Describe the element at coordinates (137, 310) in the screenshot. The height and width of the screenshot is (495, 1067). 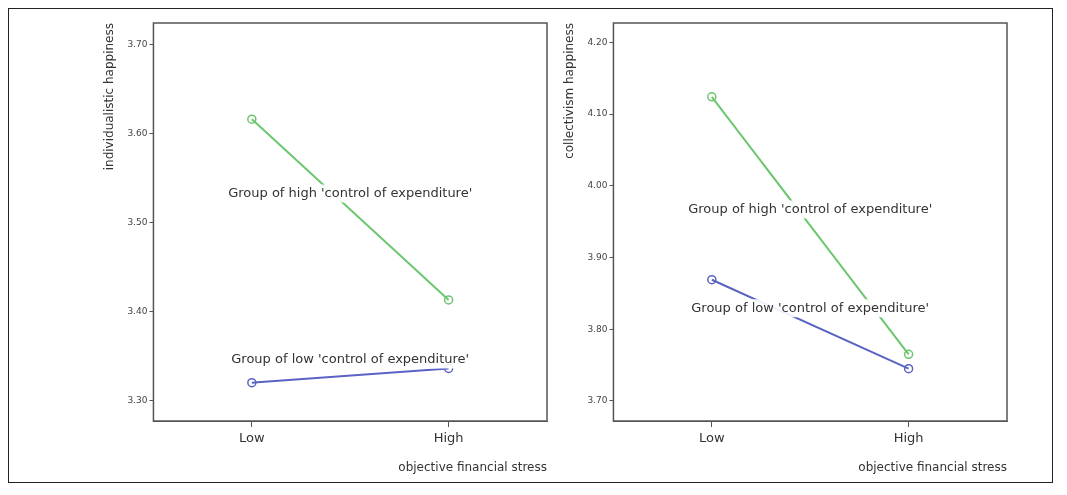
I see `y-tick-label: 3.40` at that location.